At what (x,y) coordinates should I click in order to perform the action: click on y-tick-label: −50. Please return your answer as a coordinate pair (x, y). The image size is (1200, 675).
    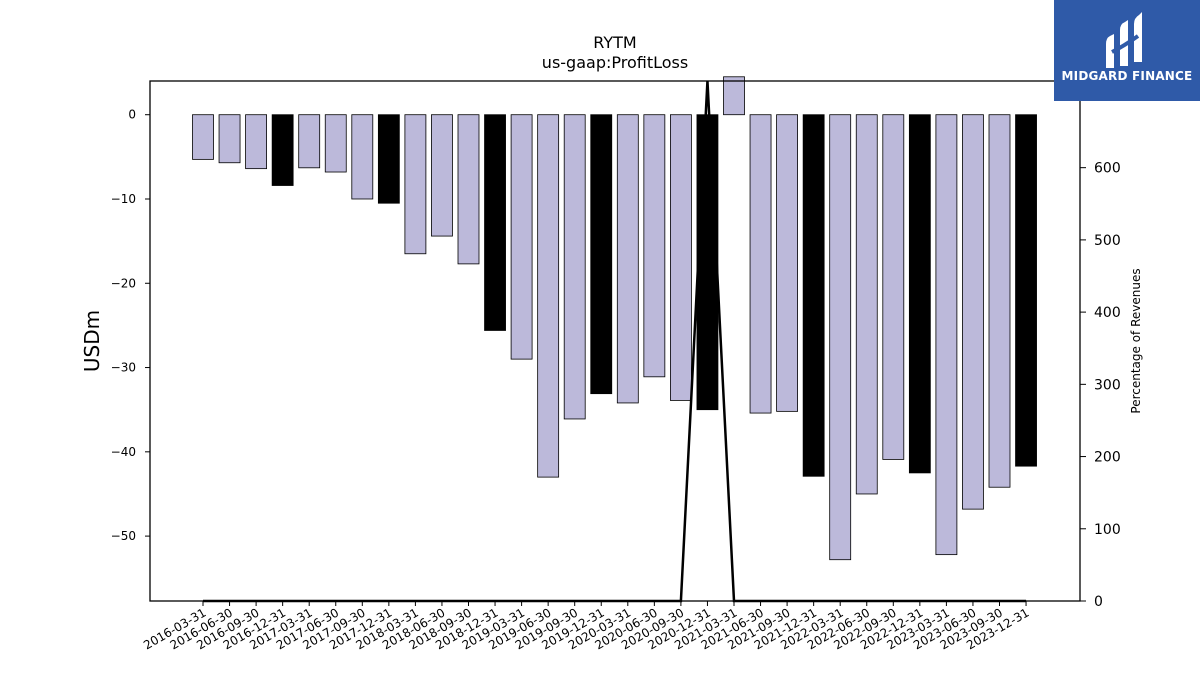
    Looking at the image, I should click on (123, 536).